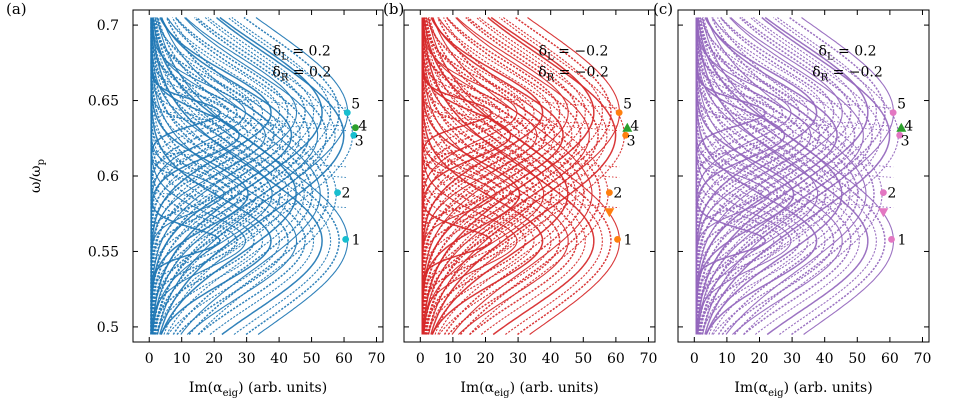 The image size is (970, 402). Describe the element at coordinates (103, 102) in the screenshot. I see `y-tick-label: 0.65` at that location.